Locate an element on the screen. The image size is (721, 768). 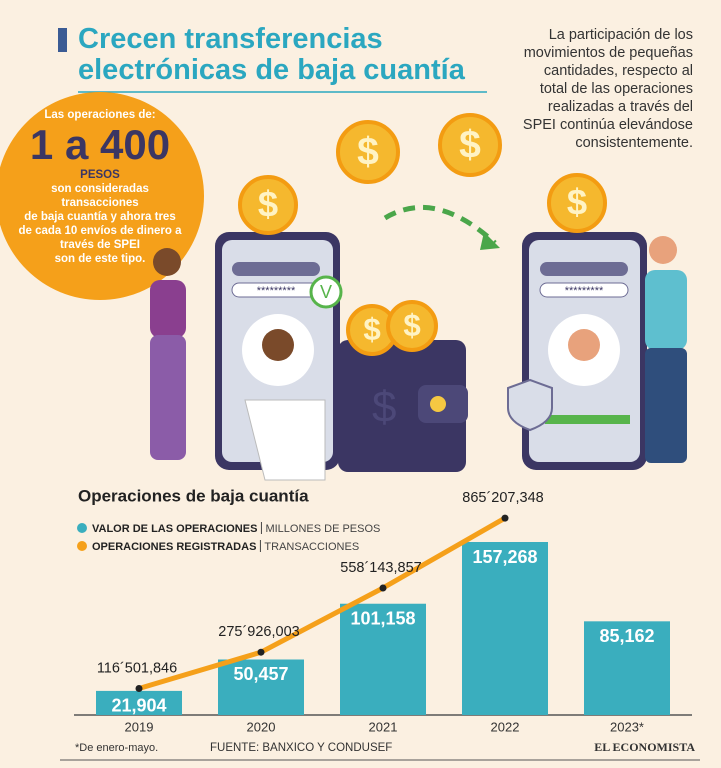
title-mark is located at coordinates (62, 40).